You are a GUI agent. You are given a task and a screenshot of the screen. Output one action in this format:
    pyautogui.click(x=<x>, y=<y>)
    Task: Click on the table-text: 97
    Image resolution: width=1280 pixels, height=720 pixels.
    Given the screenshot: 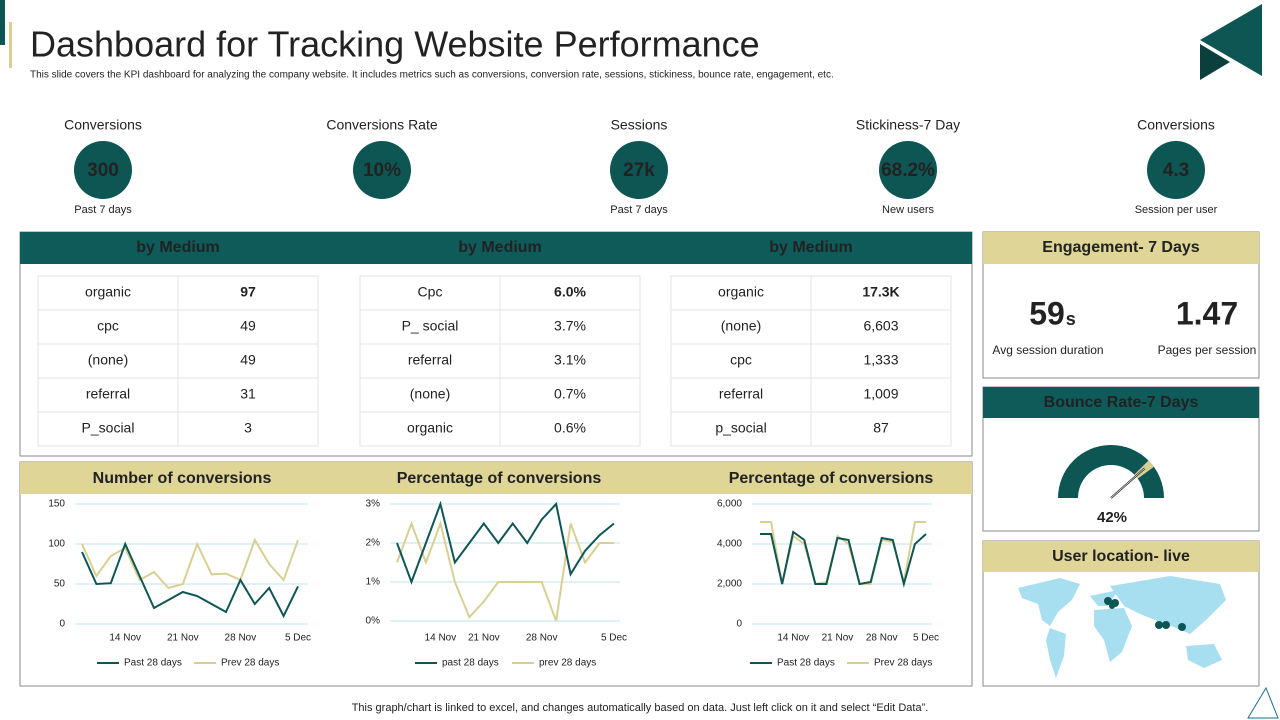 What is the action you would take?
    pyautogui.click(x=248, y=292)
    